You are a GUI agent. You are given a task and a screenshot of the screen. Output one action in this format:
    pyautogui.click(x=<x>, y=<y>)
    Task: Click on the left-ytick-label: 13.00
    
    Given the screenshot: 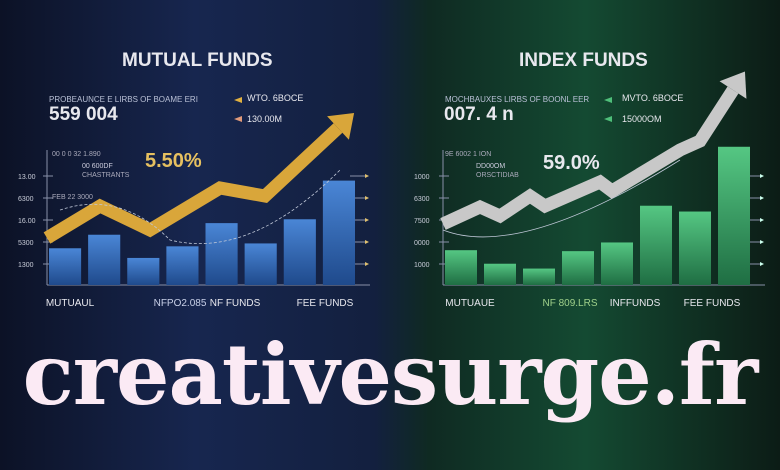 What is the action you would take?
    pyautogui.click(x=27, y=177)
    